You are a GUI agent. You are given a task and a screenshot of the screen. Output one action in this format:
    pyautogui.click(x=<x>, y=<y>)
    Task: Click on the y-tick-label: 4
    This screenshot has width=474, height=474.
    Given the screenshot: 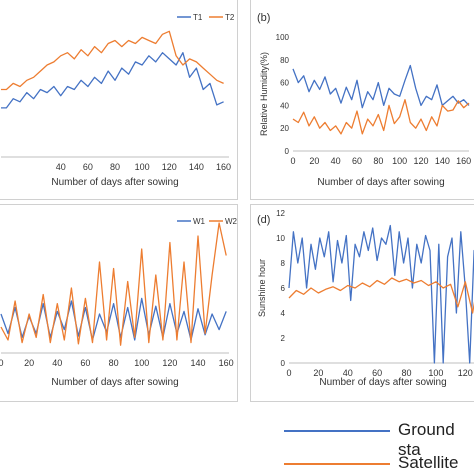 What is the action you would take?
    pyautogui.click(x=283, y=313)
    